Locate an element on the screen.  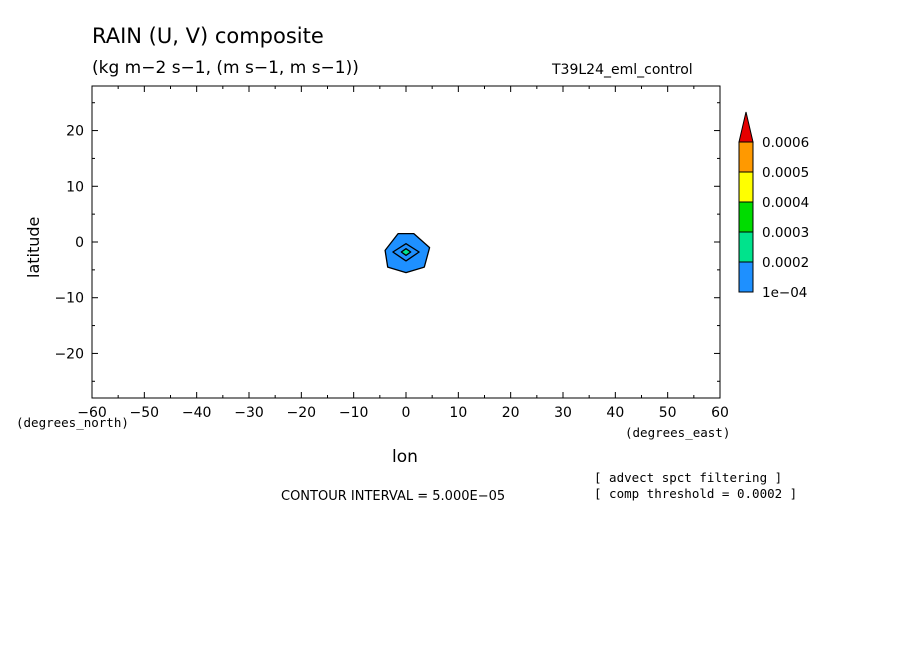
y-tick-label: −20 is located at coordinates (69, 354).